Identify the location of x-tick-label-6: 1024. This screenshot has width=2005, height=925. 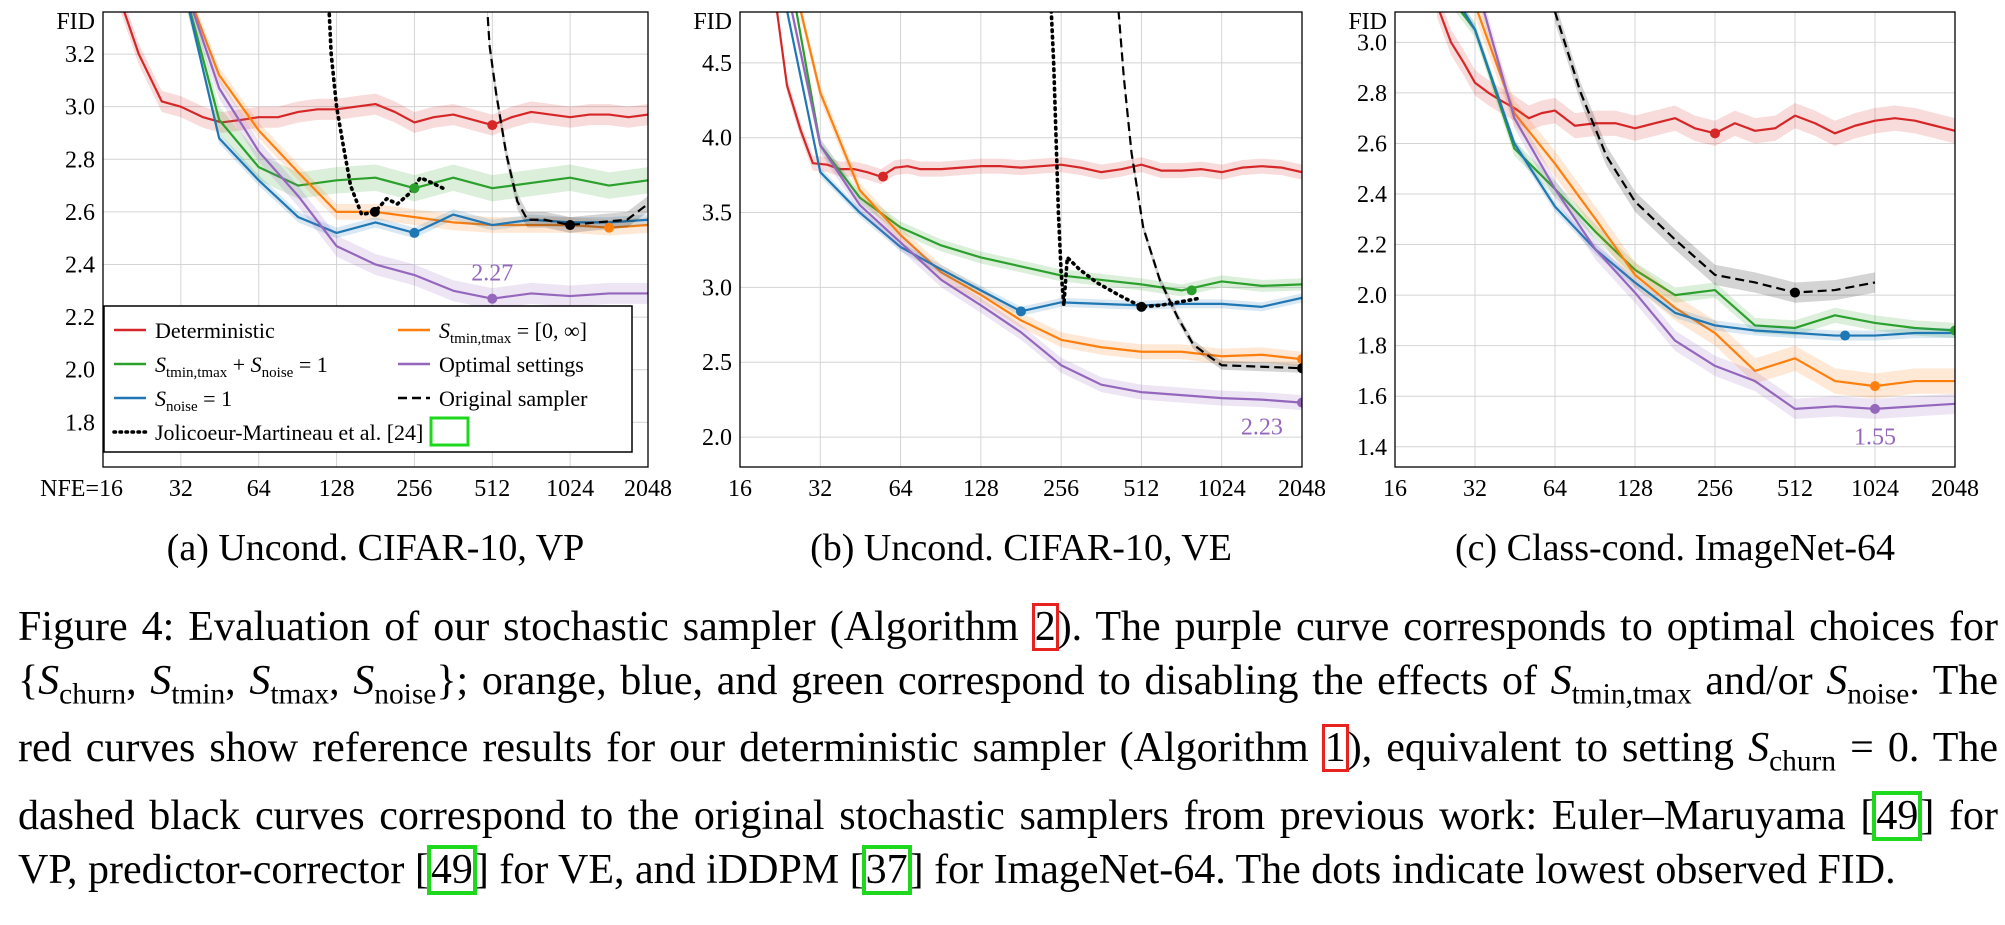
(570, 489).